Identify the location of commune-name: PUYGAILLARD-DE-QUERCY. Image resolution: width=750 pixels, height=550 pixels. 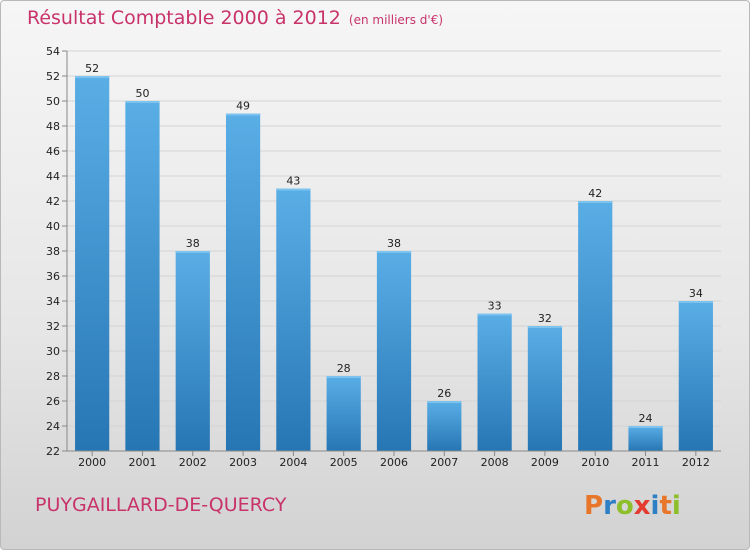
(161, 505).